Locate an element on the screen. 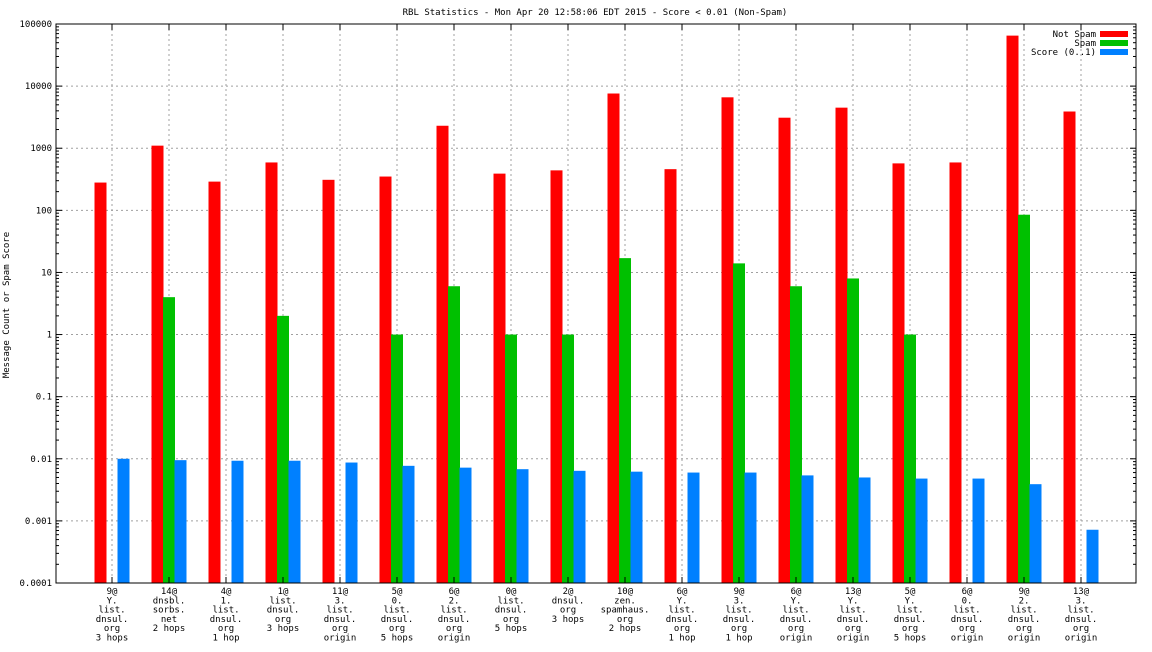  x-tick-label: 10@ zen. spamhaus. org 2 hops is located at coordinates (625, 610).